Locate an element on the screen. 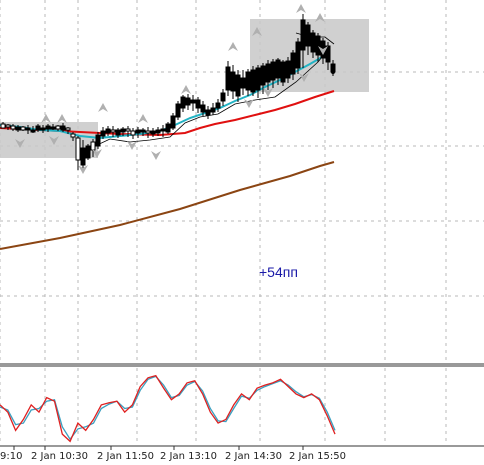 Image resolution: width=484 pixels, height=465 pixels. ma-long-line is located at coordinates (167, 205).